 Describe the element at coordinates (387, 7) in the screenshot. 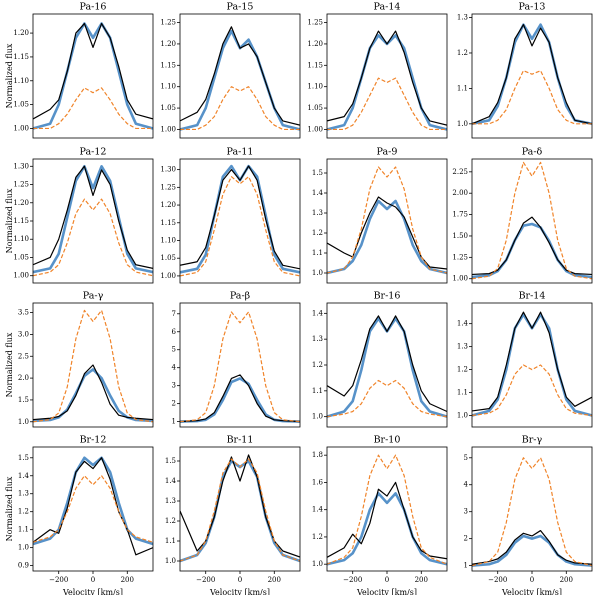

I see `panel-title: Pa-14` at that location.